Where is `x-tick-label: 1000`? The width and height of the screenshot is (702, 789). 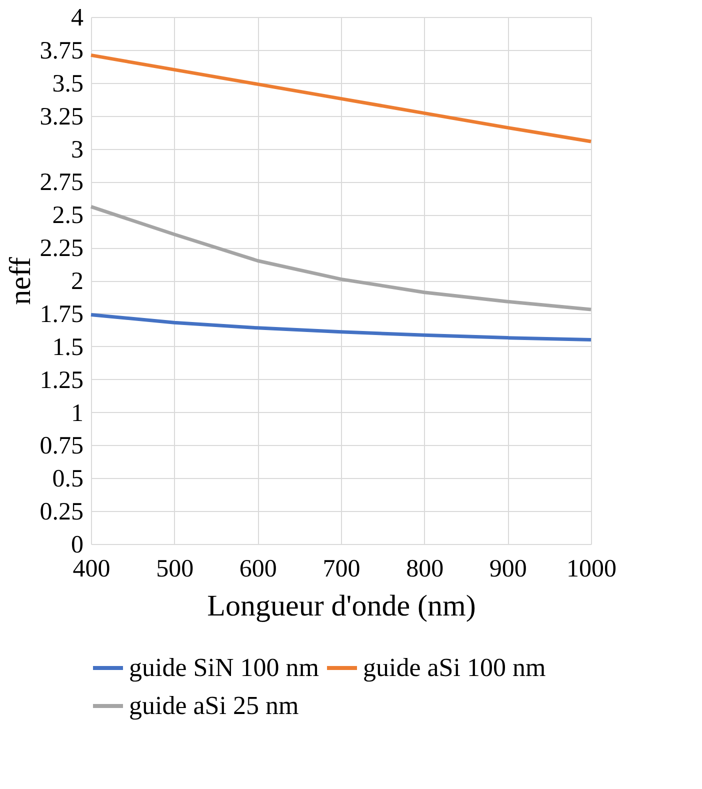 x-tick-label: 1000 is located at coordinates (591, 569).